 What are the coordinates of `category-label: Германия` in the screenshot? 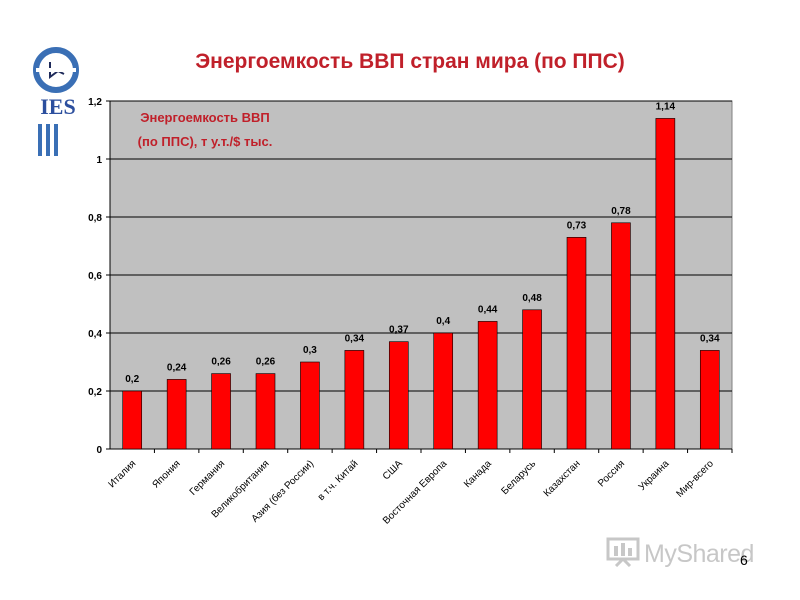 It's located at (207, 477).